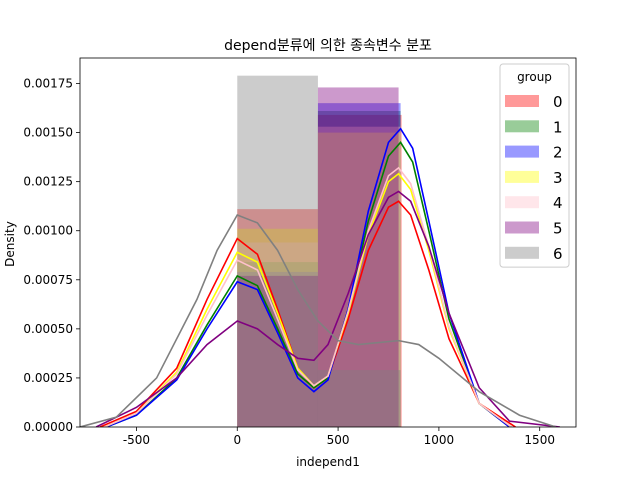 Image resolution: width=640 pixels, height=480 pixels. Describe the element at coordinates (439, 440) in the screenshot. I see `x-tick-label: 1000` at that location.